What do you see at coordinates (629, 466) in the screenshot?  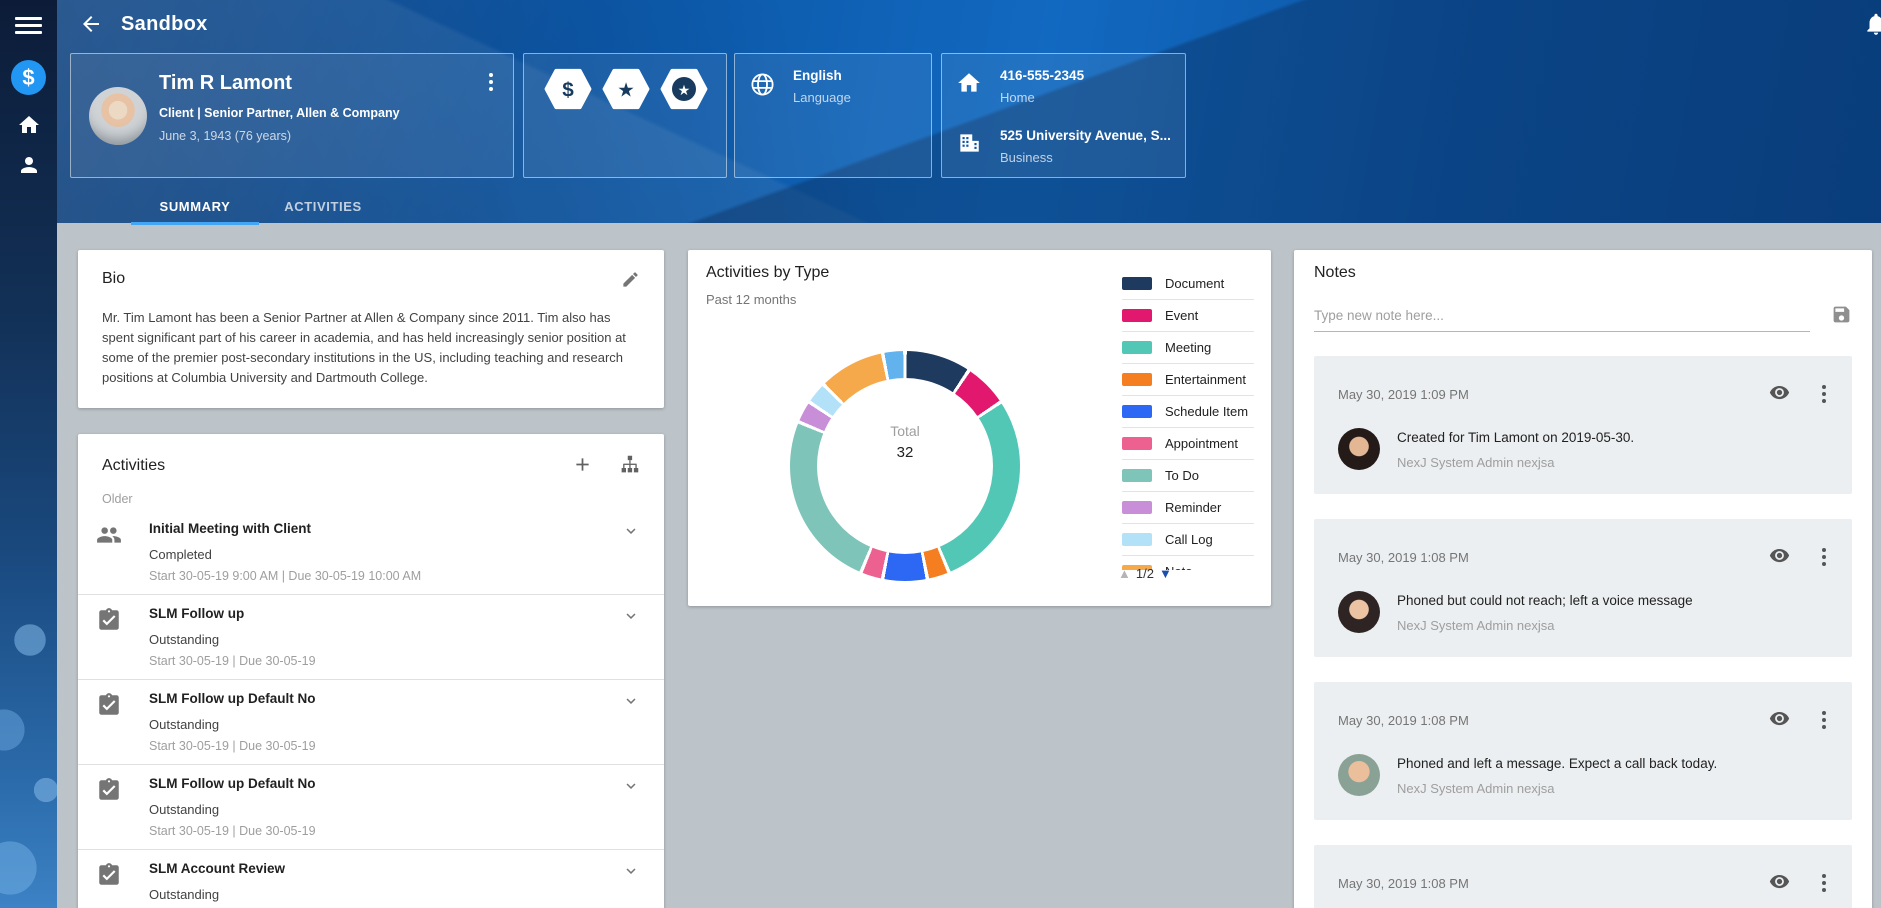 I see `hierarchy-view-button` at bounding box center [629, 466].